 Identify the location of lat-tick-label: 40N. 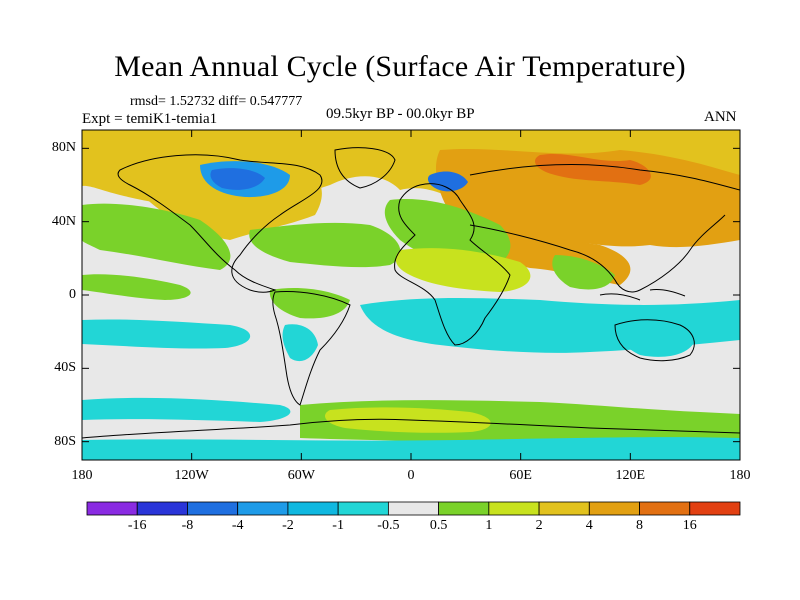
(63, 221).